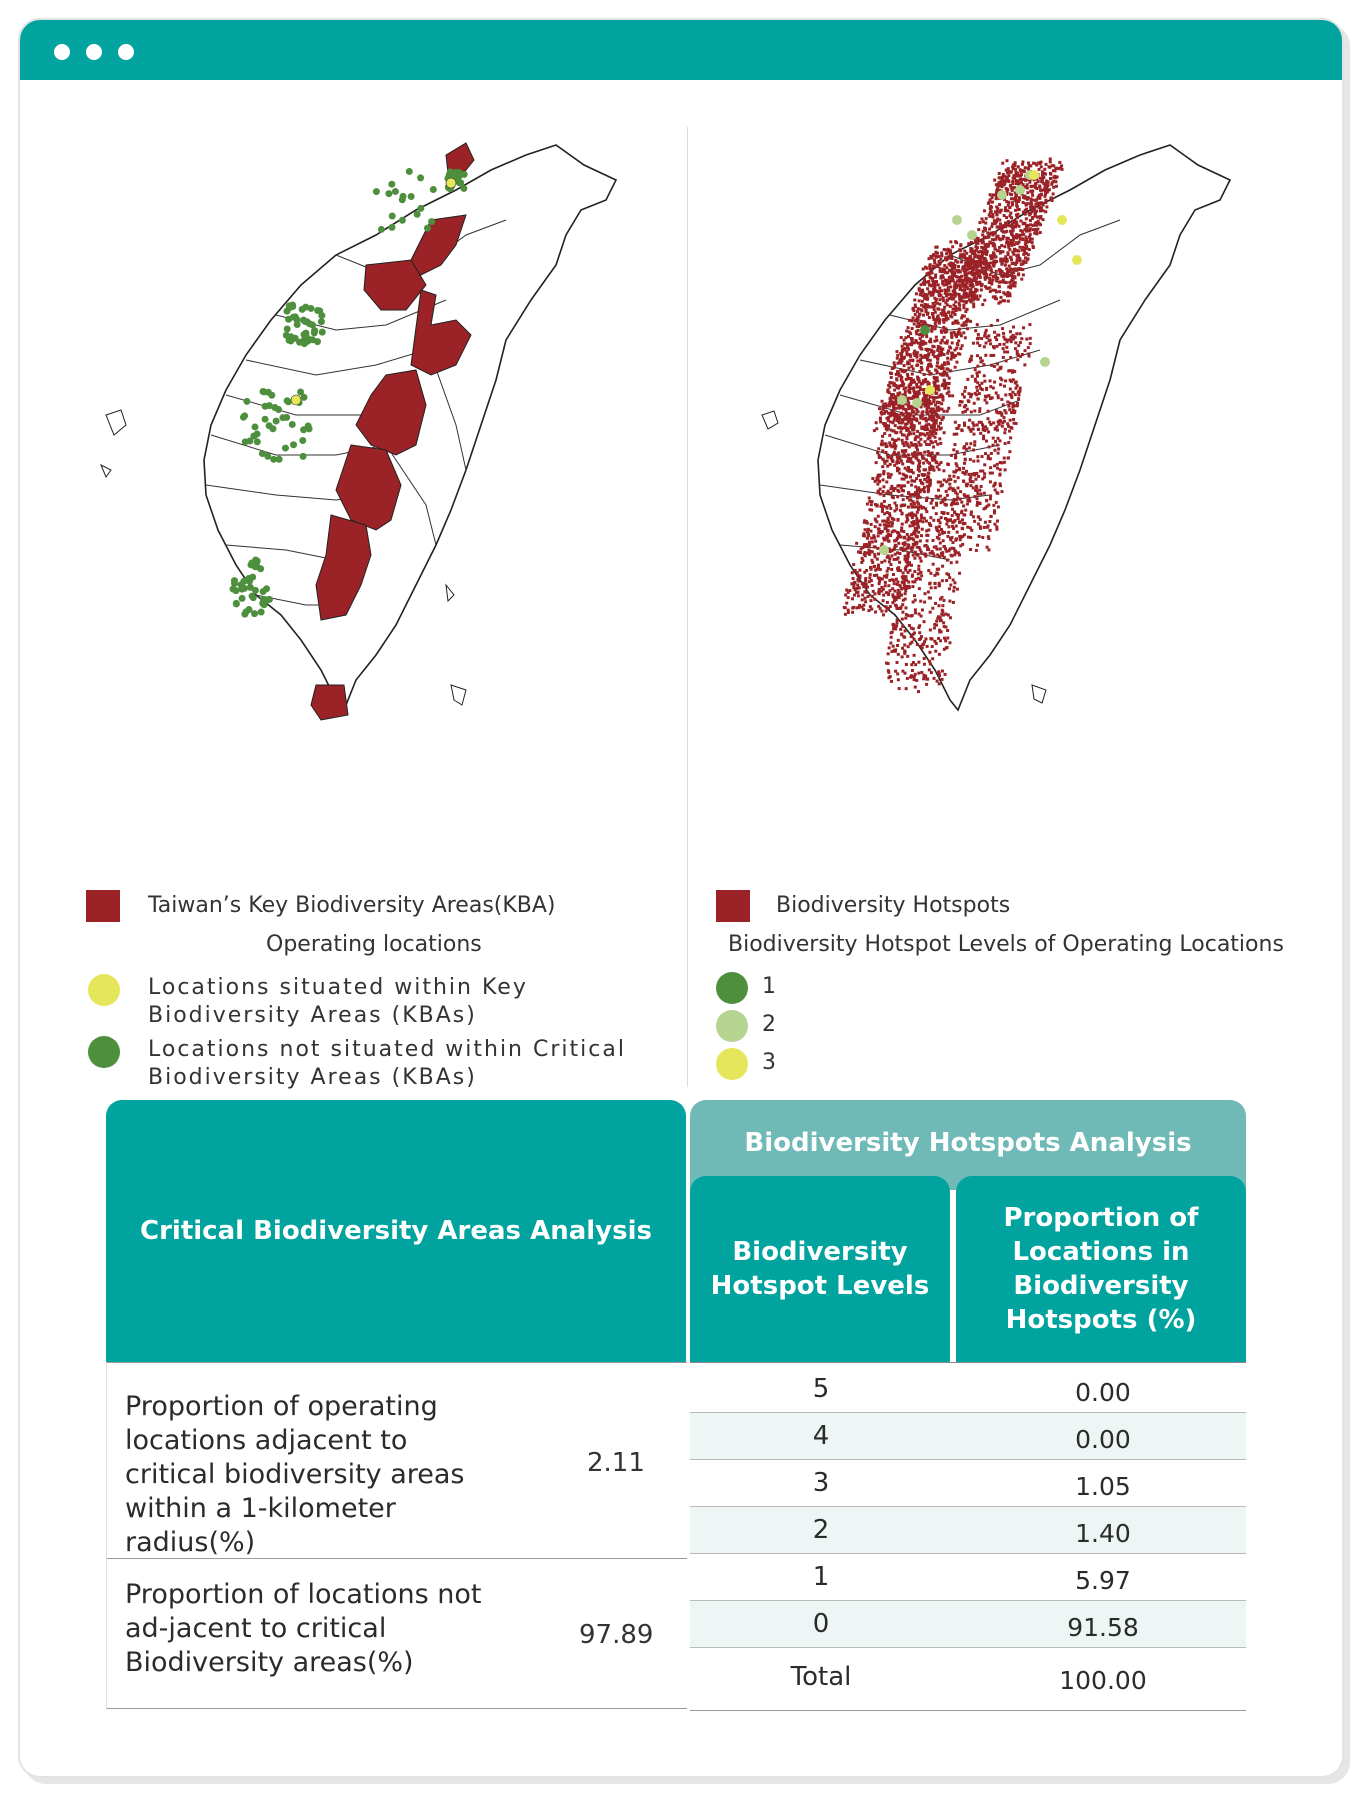  I want to click on kba-map, so click(359, 431).